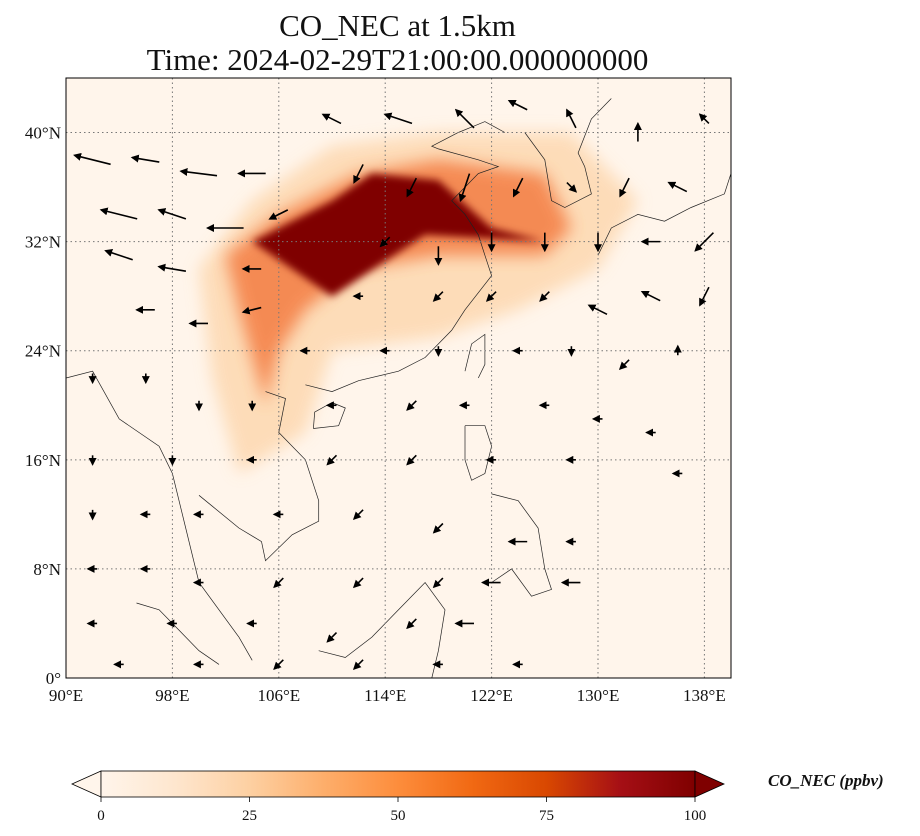 This screenshot has width=920, height=836. What do you see at coordinates (709, 784) in the screenshot?
I see `colorbar-extend-high` at bounding box center [709, 784].